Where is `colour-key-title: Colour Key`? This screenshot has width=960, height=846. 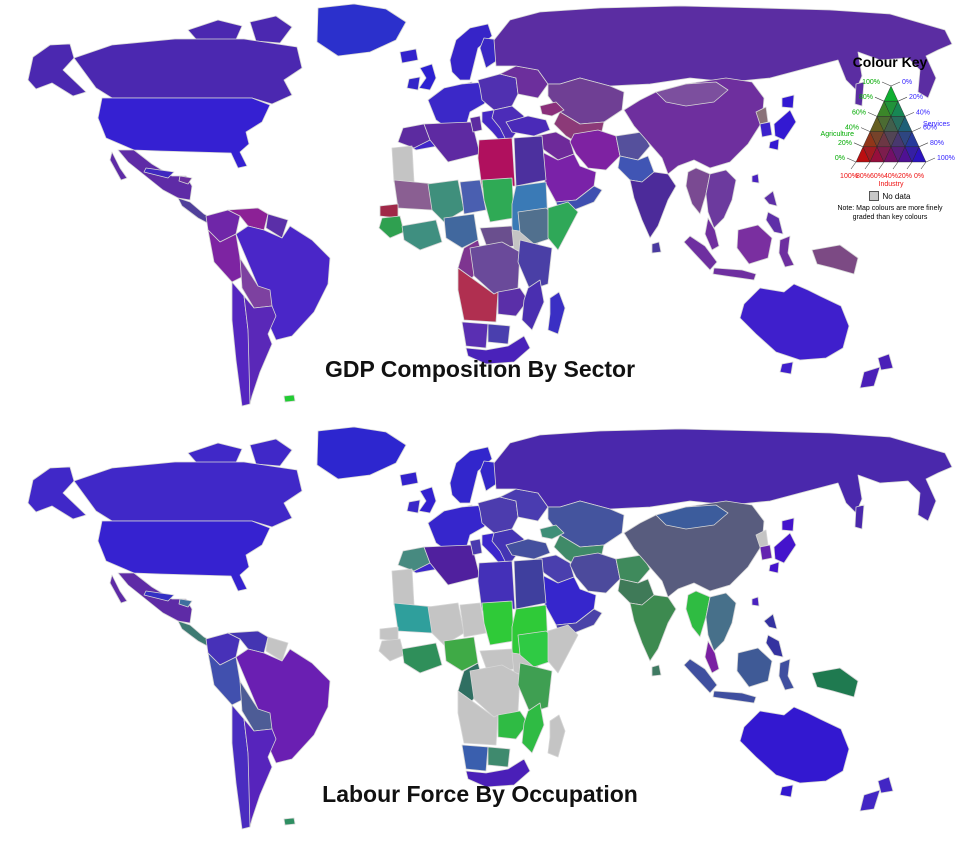
colour-key-title: Colour Key is located at coordinates (890, 62).